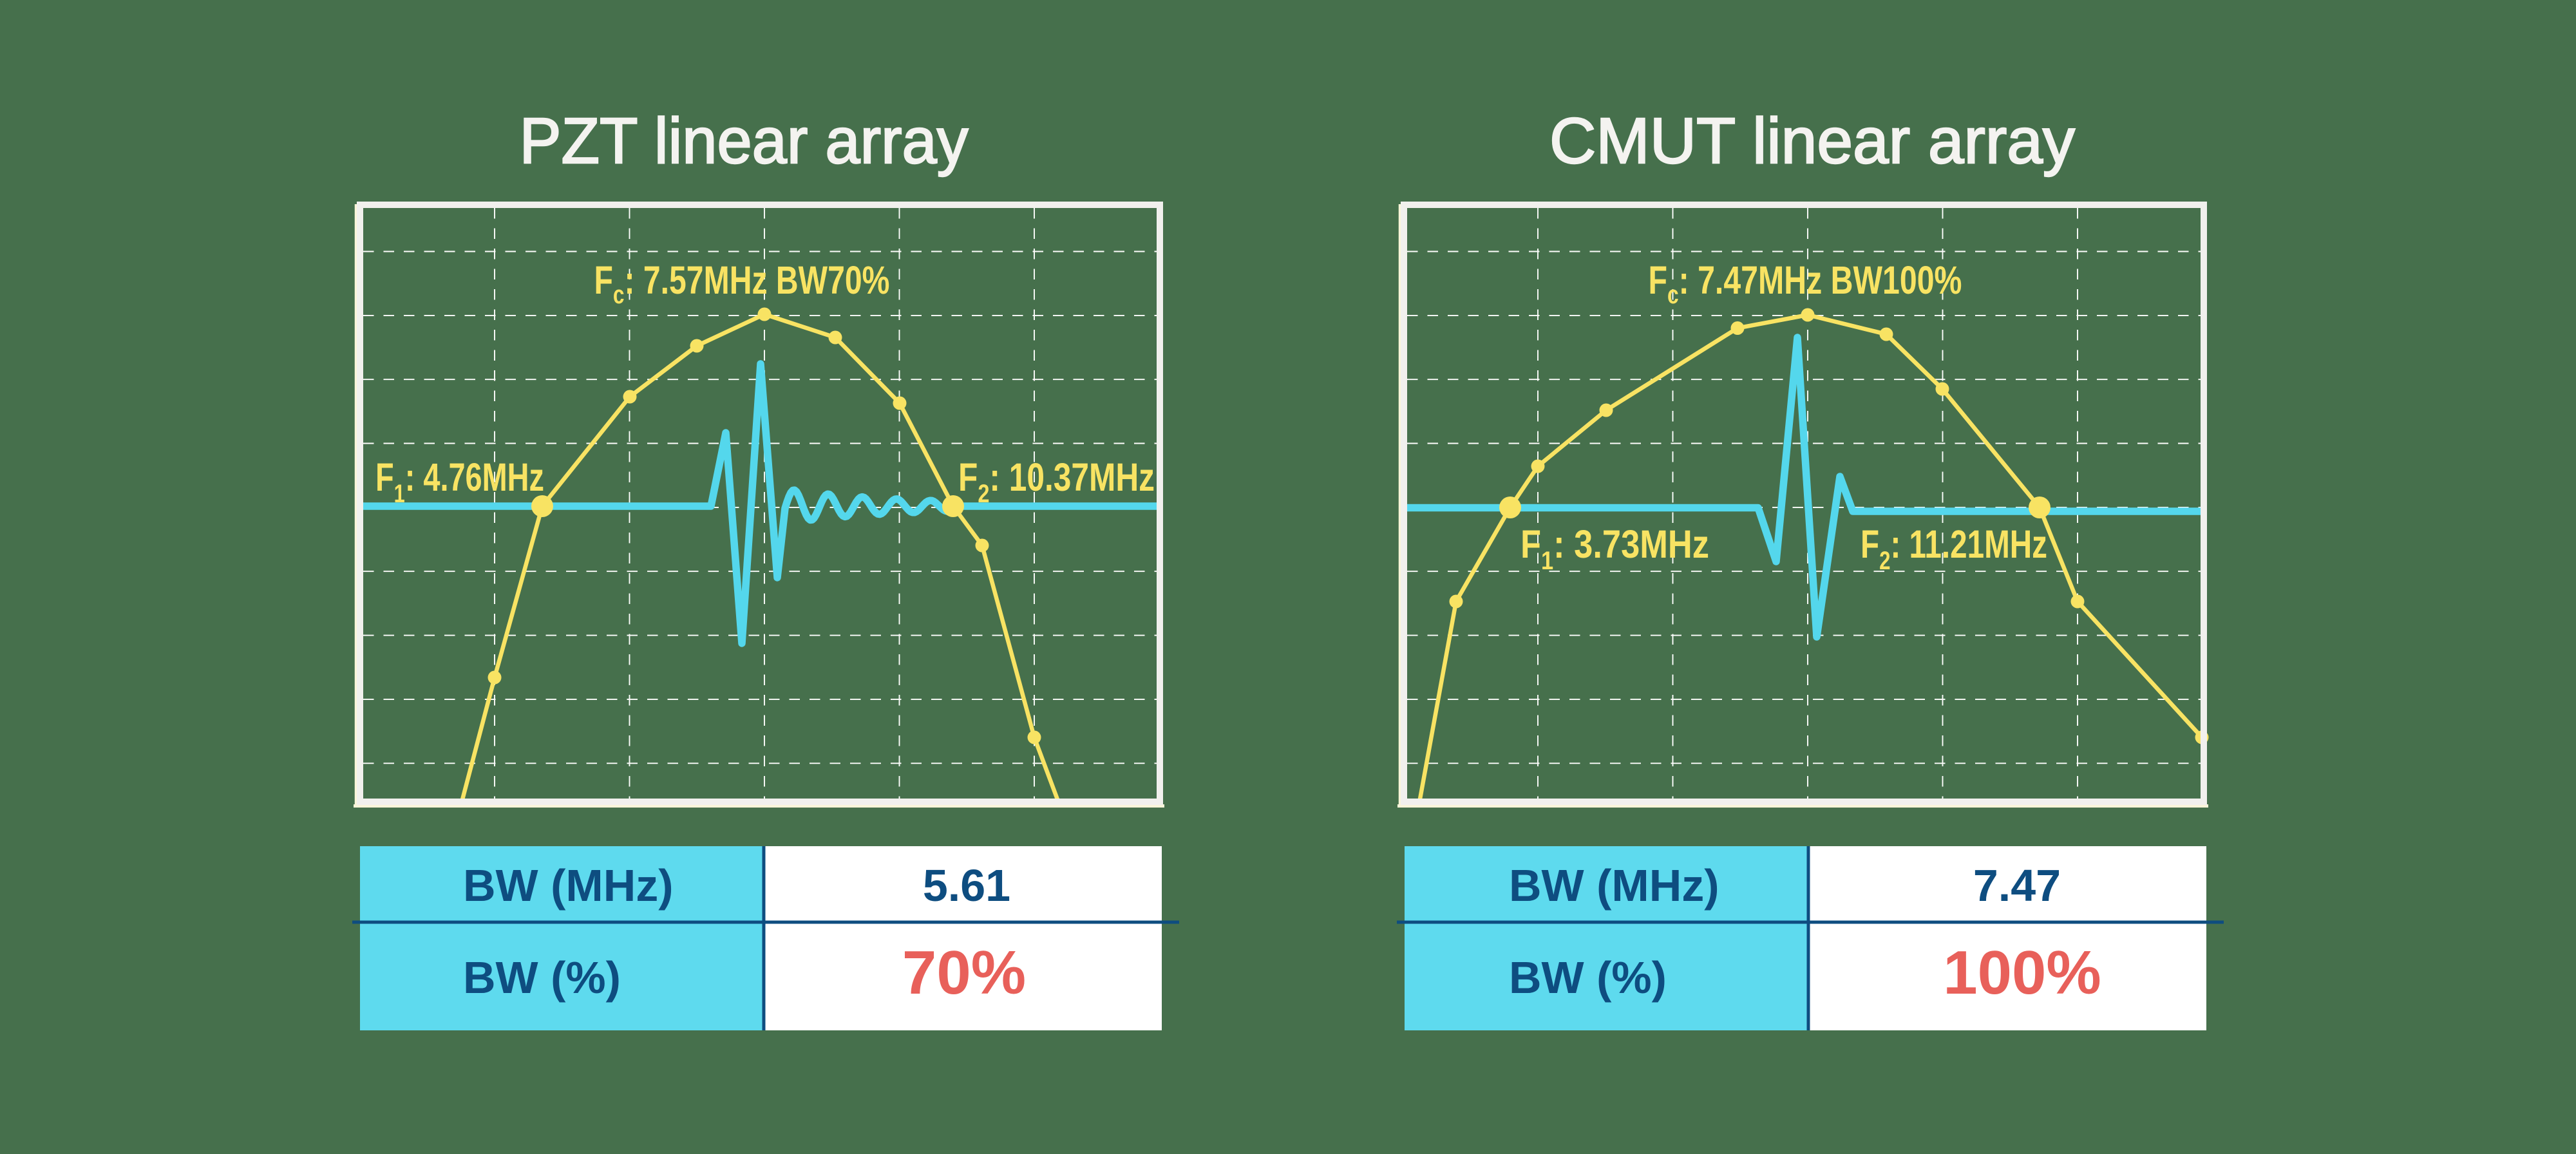 This screenshot has height=1154, width=2576. What do you see at coordinates (967, 885) in the screenshot?
I see `svg-text: 5.61` at bounding box center [967, 885].